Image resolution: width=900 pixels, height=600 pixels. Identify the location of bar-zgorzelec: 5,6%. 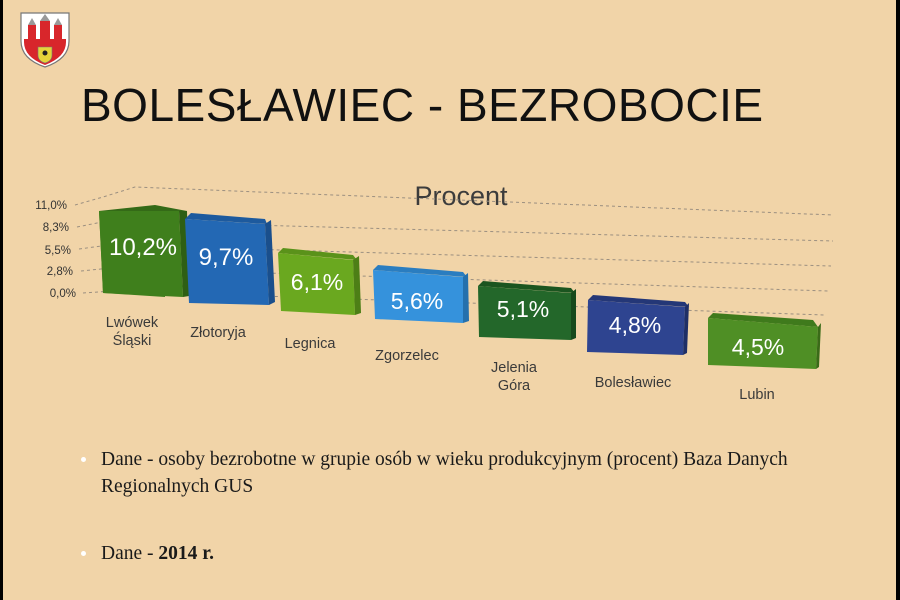
(421, 294).